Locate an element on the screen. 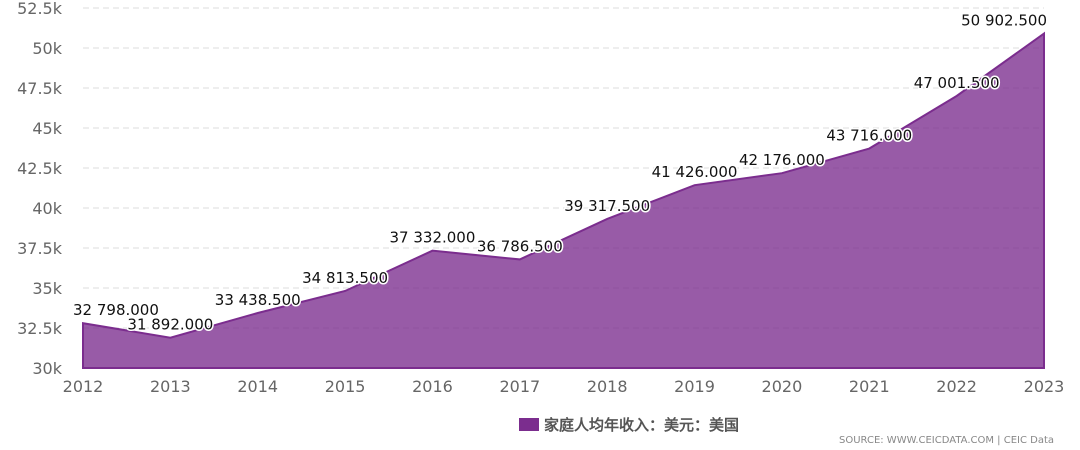 The image size is (1080, 450). data-label: 43 716.000 is located at coordinates (869, 136).